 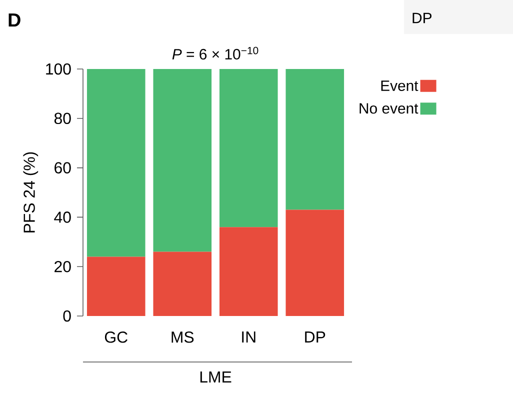 I want to click on x-tick-label: GC, so click(x=116, y=337).